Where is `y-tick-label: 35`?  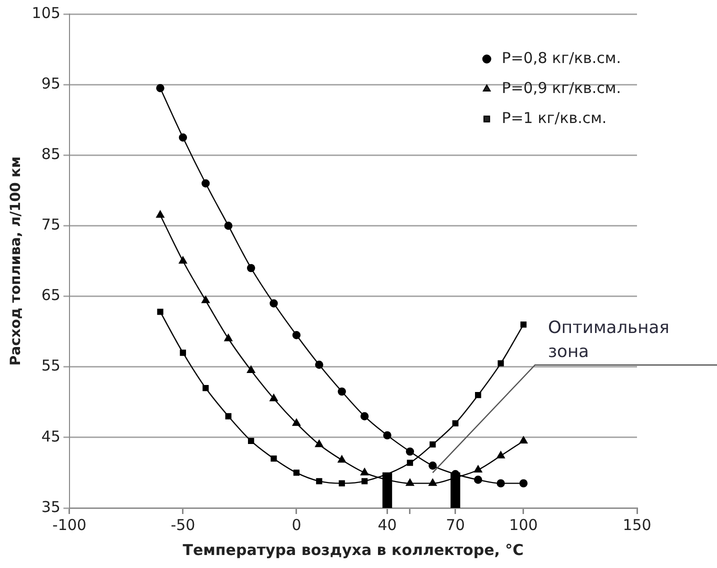
y-tick-label: 35 is located at coordinates (50, 507).